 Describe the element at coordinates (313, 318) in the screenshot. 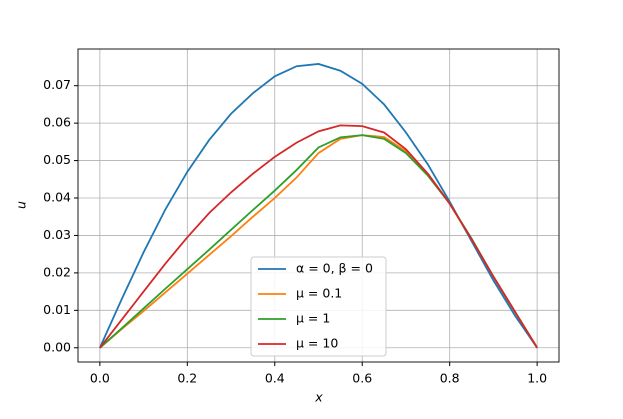

I see `legend-label: μ = 1` at that location.